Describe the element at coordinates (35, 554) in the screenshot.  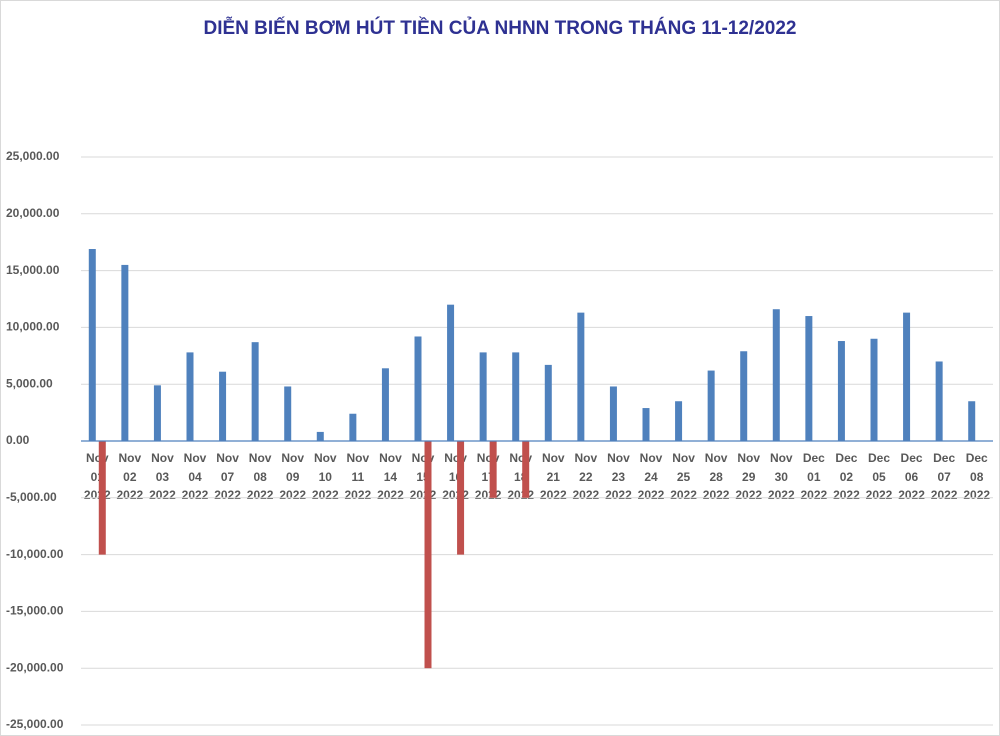
I see `y-tick-label: -10,000.00` at that location.